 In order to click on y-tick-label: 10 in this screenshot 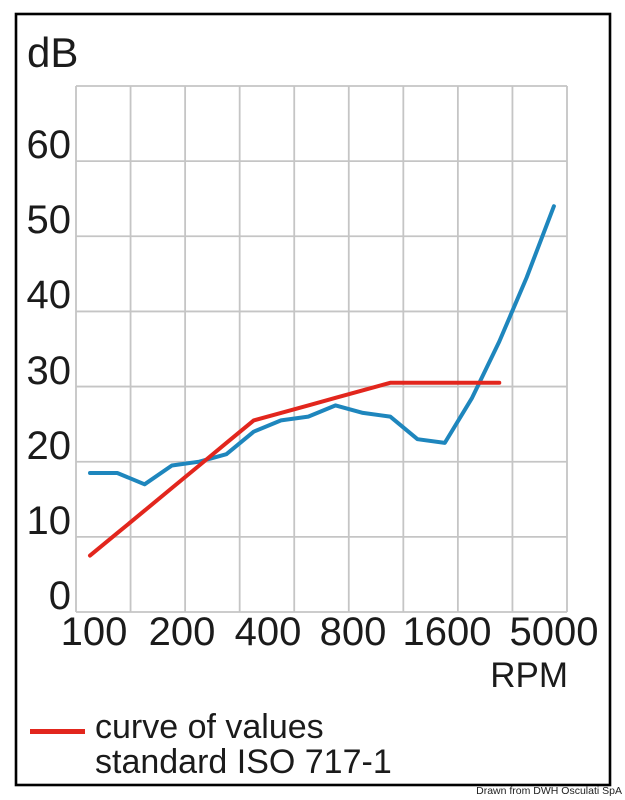, I will do `click(49, 520)`.